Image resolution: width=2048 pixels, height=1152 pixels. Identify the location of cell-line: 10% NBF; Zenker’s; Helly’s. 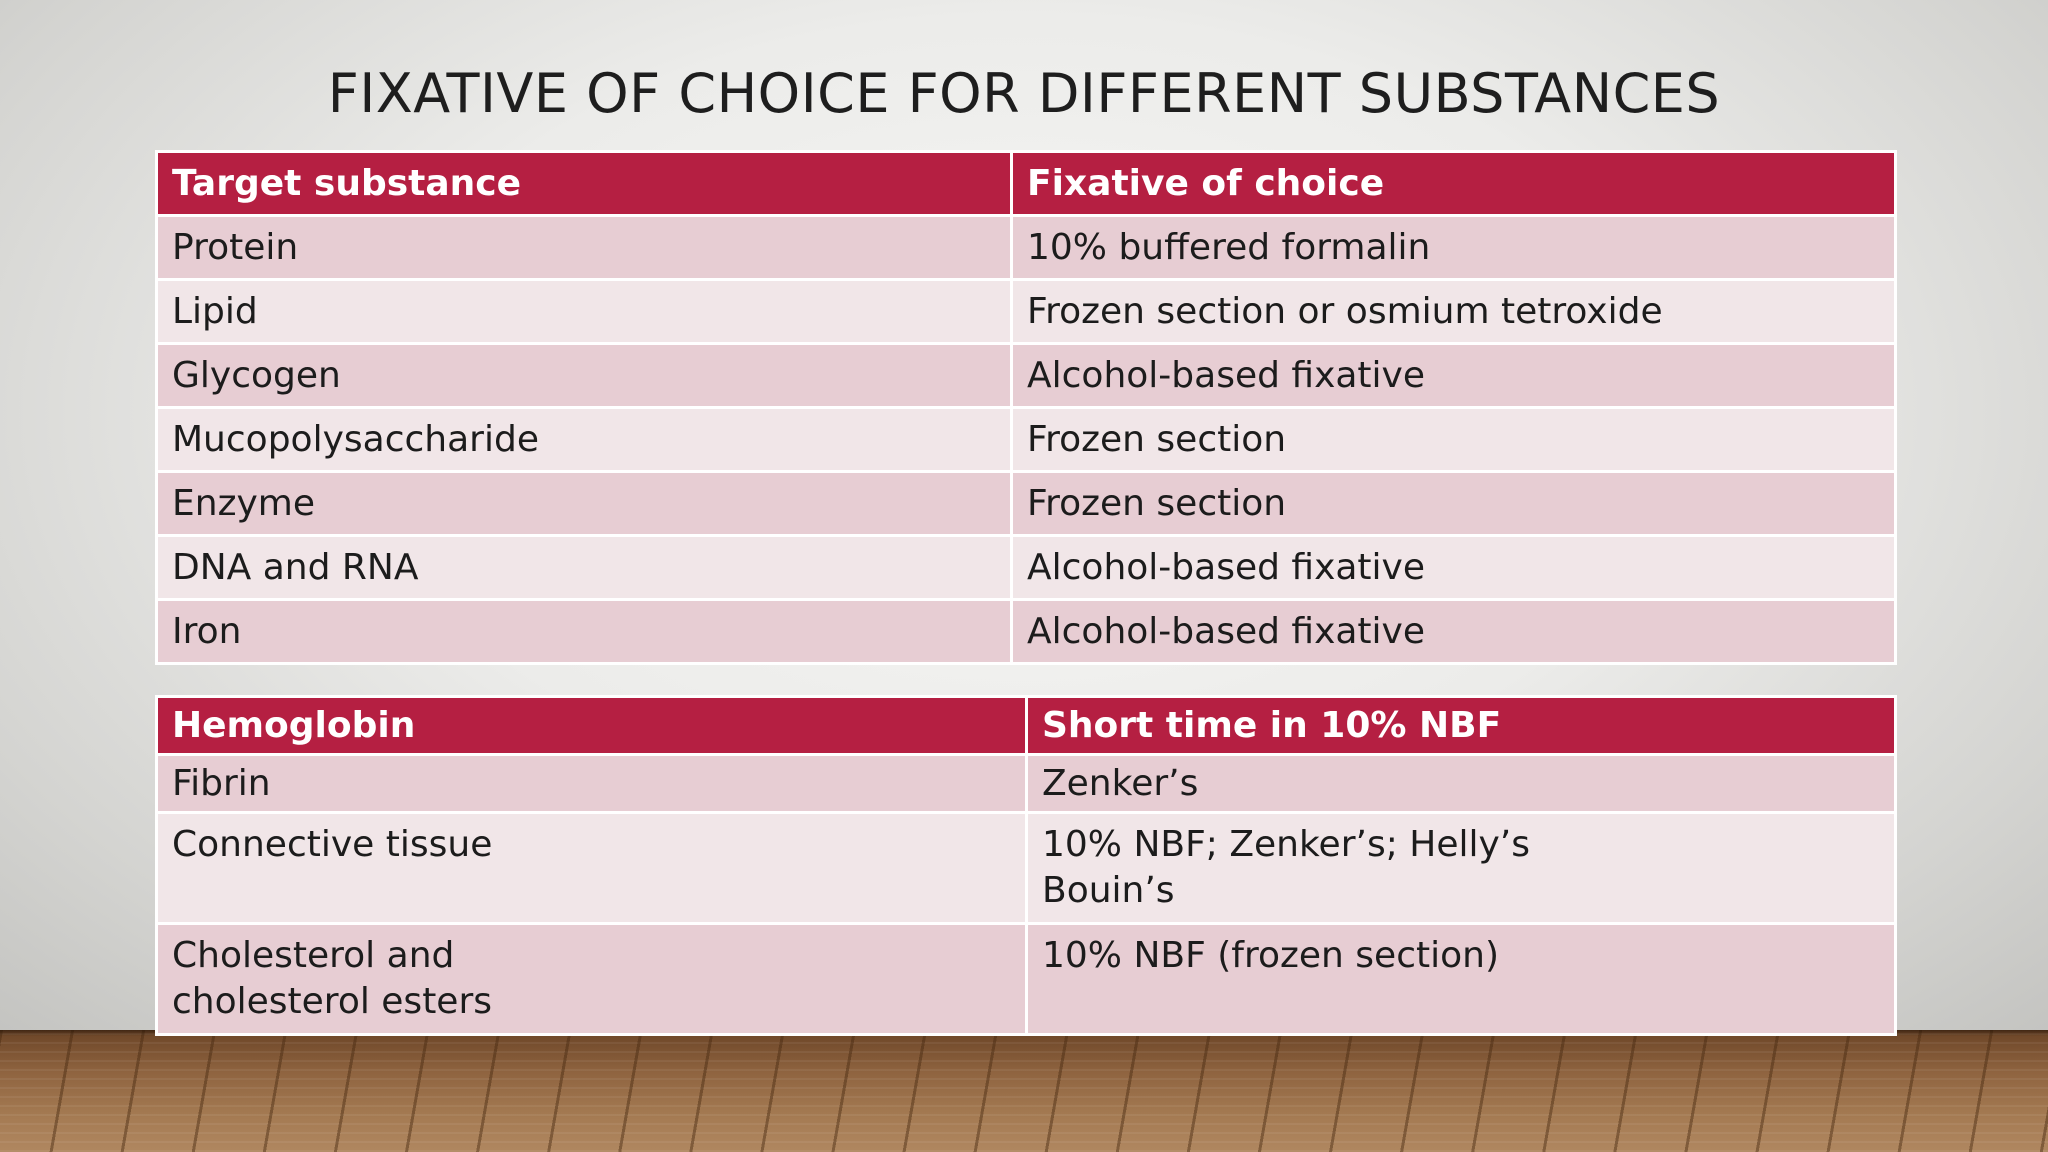
(1286, 844).